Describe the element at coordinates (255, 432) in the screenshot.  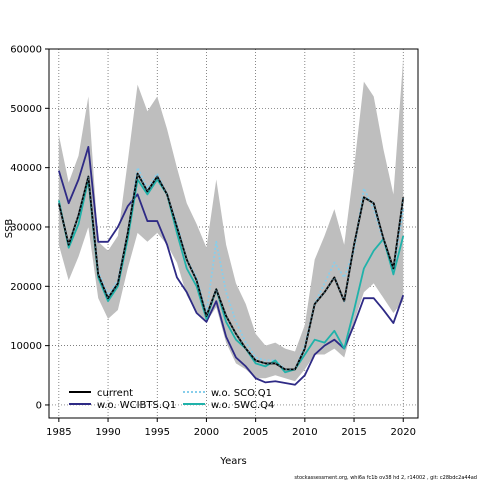
I see `x-tick-label: 2005` at that location.